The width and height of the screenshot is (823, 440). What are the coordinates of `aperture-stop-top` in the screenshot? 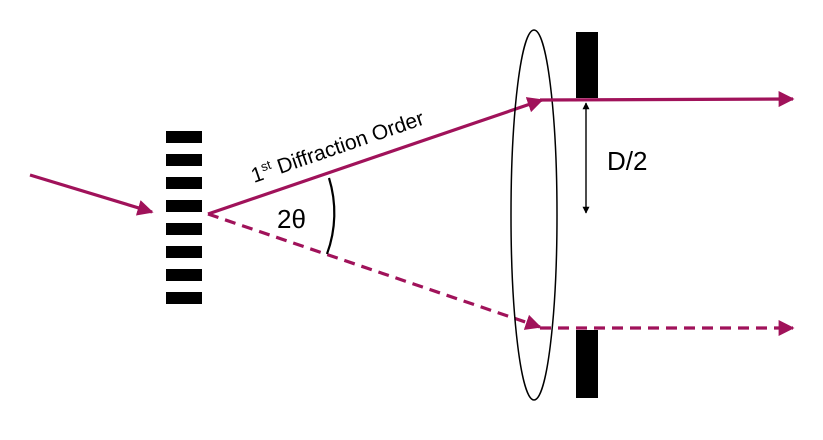 It's located at (587, 65).